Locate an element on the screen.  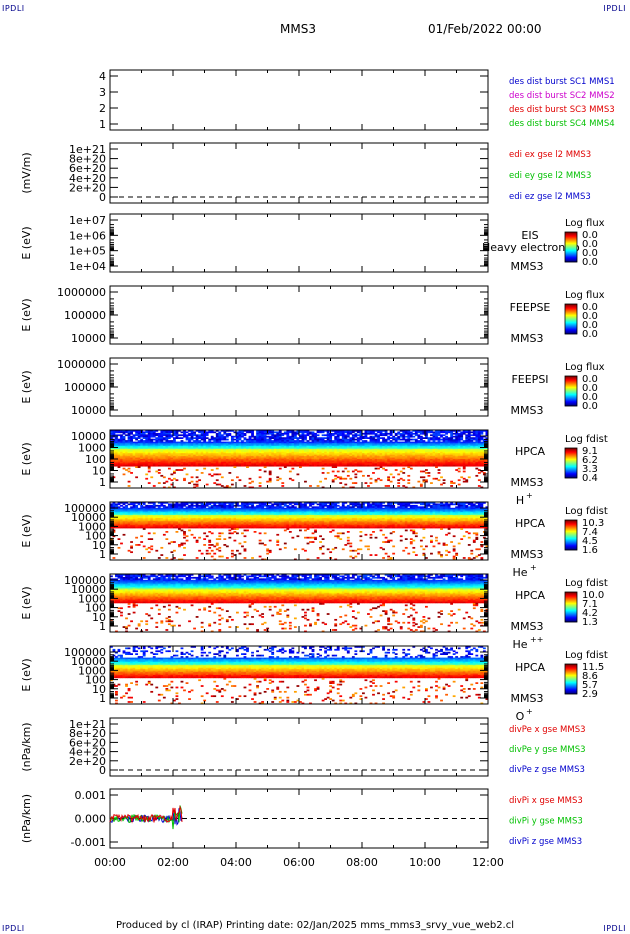
y-tick-label: 10000 is located at coordinates (88, 410).